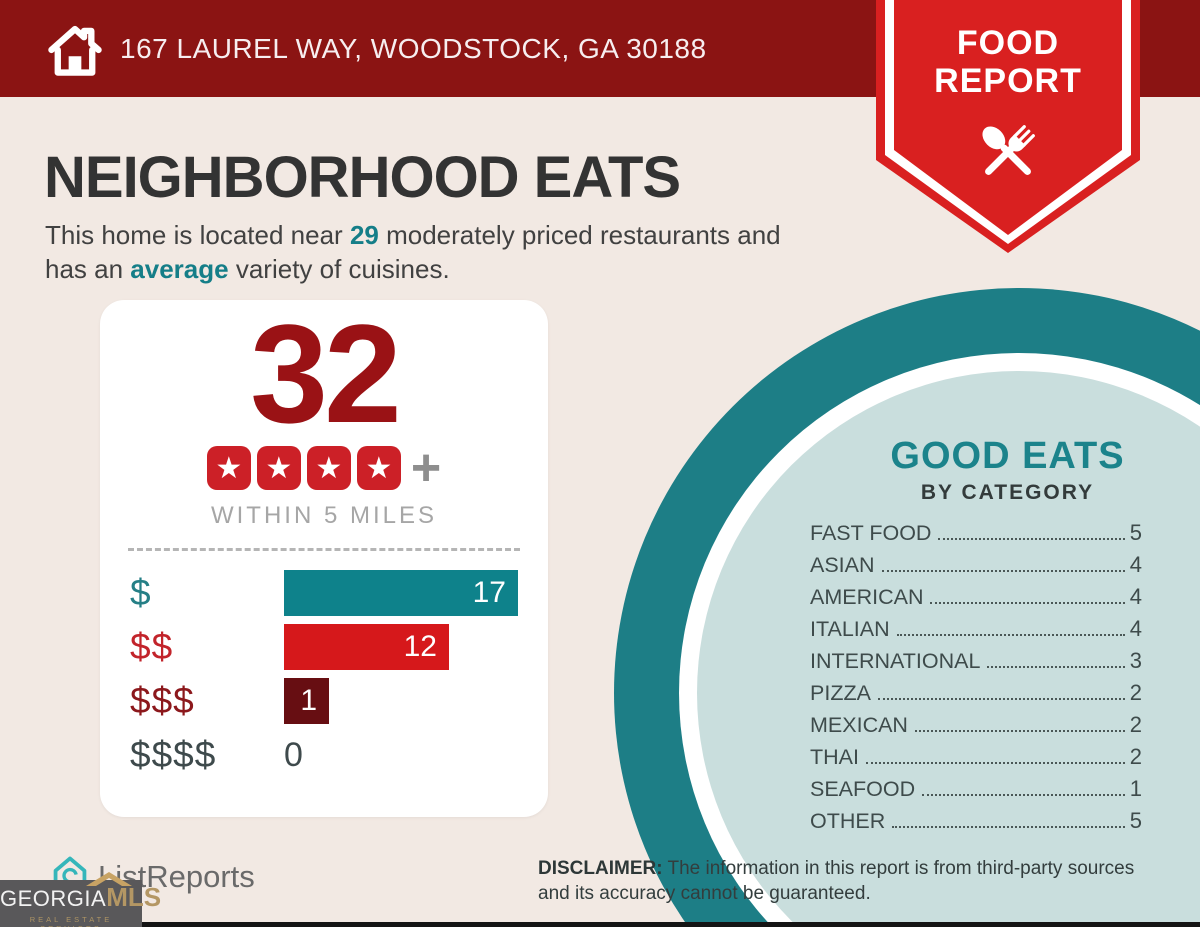 The height and width of the screenshot is (927, 1200). What do you see at coordinates (326, 373) in the screenshot?
I see `restaurant-count: 32` at bounding box center [326, 373].